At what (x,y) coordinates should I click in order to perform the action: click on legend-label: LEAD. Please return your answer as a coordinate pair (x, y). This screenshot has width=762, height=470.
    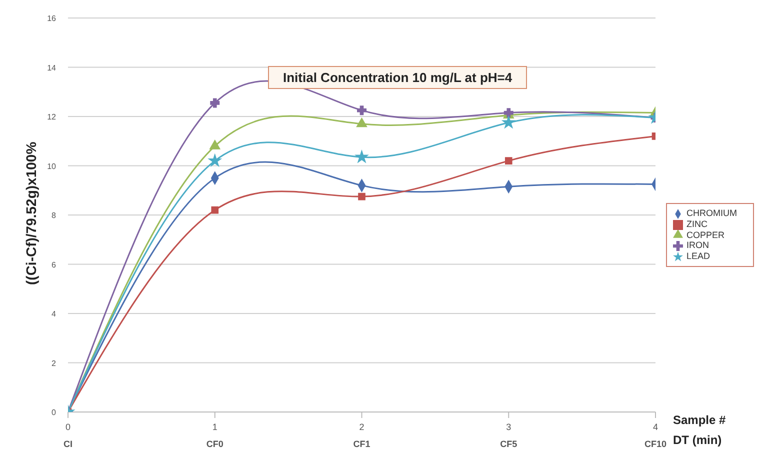
    Looking at the image, I should click on (698, 255).